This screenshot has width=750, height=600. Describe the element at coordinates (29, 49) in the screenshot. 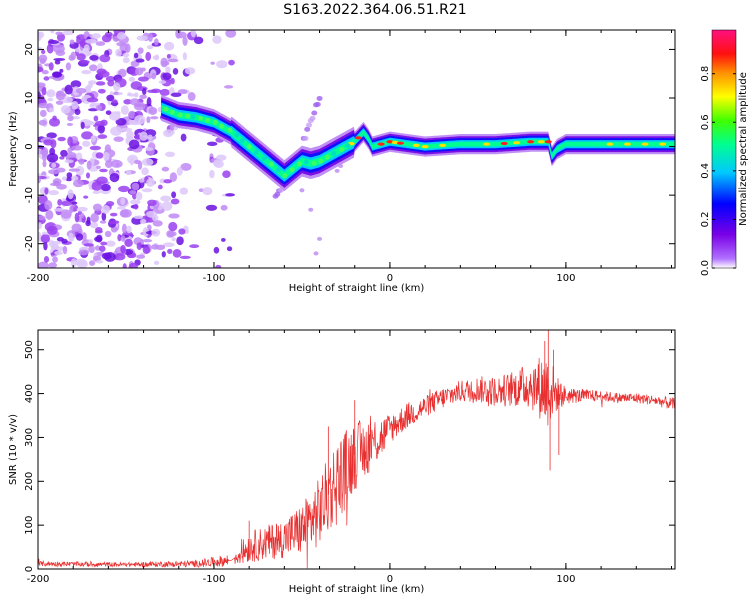

I see `top-ytick-label: 20` at that location.